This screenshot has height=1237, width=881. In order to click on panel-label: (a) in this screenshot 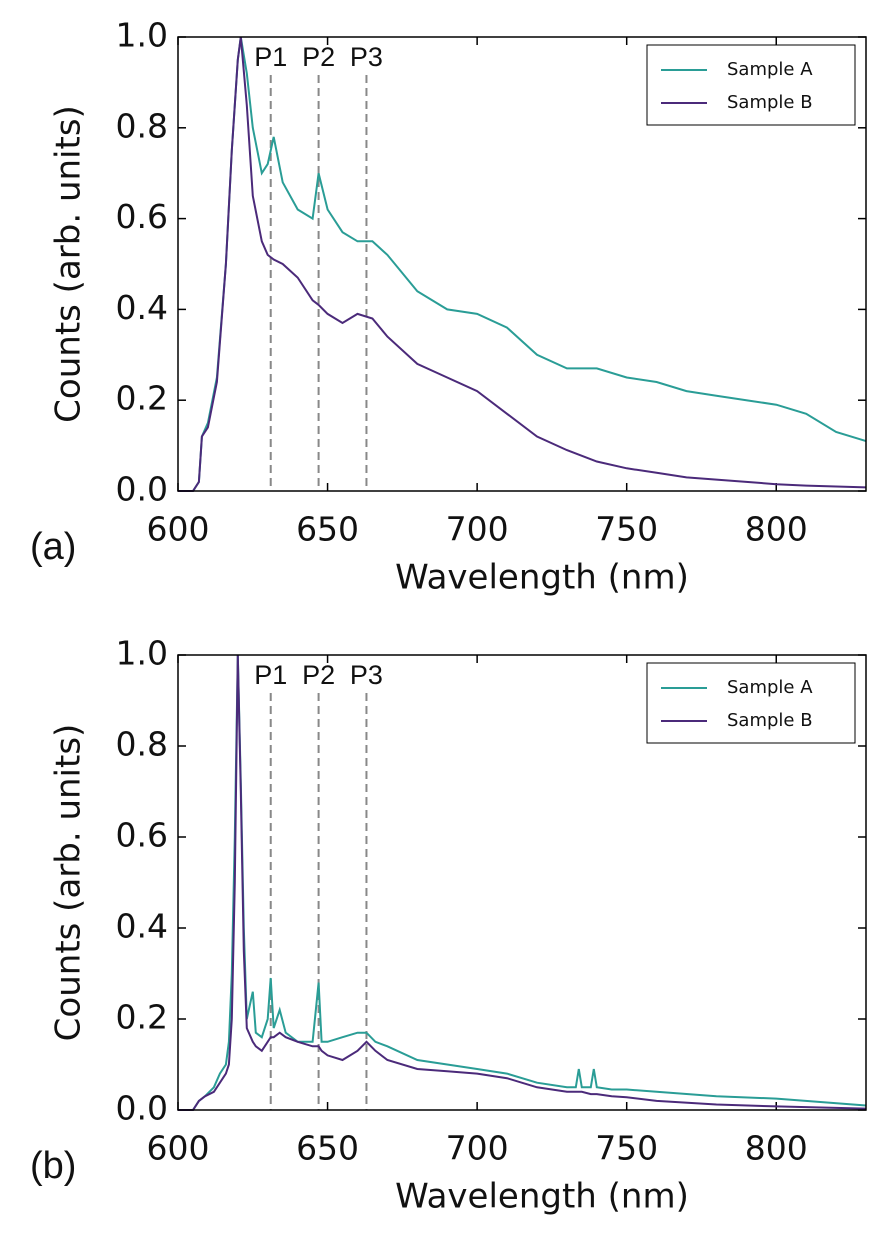, I will do `click(53, 547)`.